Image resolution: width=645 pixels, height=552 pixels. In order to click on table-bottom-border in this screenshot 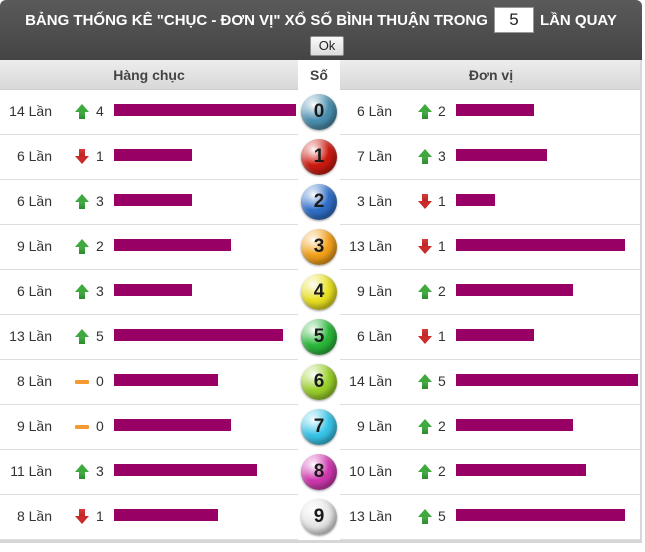, I will do `click(321, 541)`.